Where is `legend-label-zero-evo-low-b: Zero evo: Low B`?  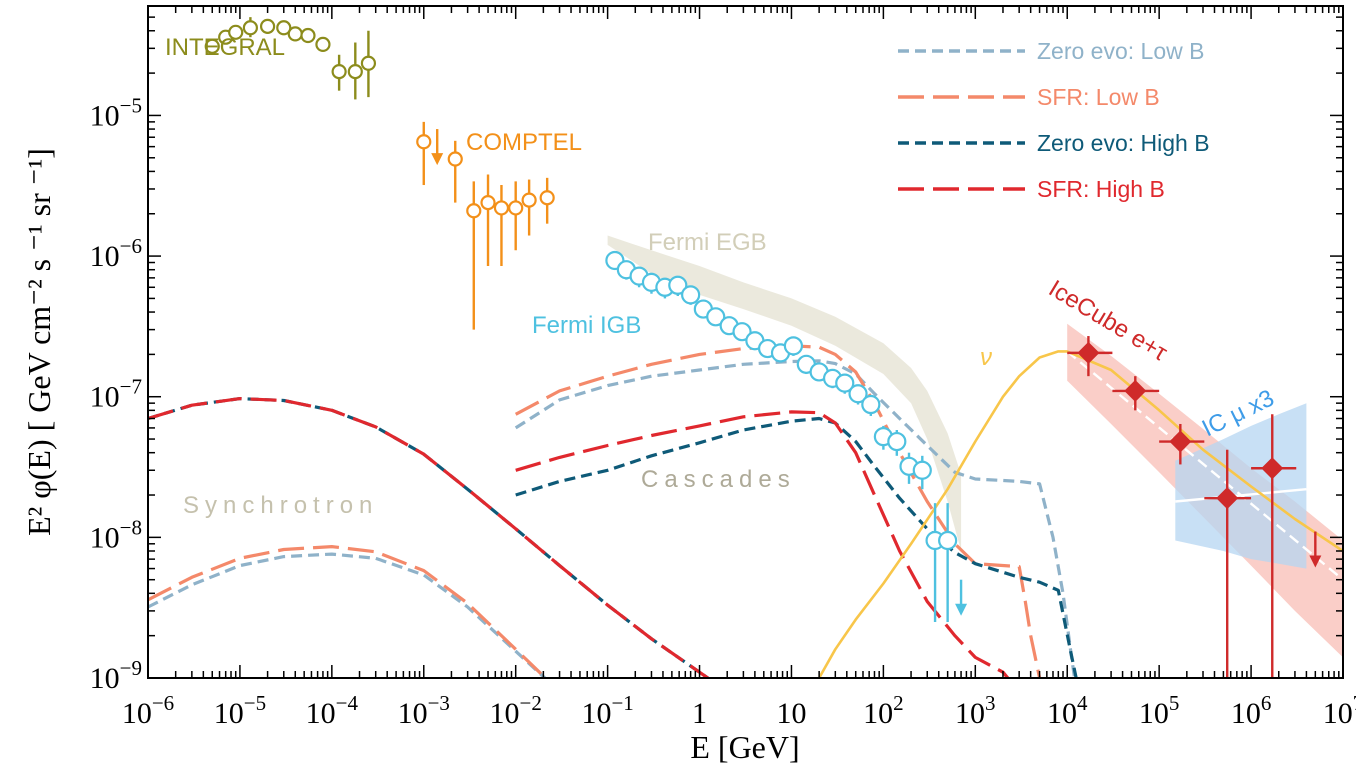
legend-label-zero-evo-low-b: Zero evo: Low B is located at coordinates (1120, 51).